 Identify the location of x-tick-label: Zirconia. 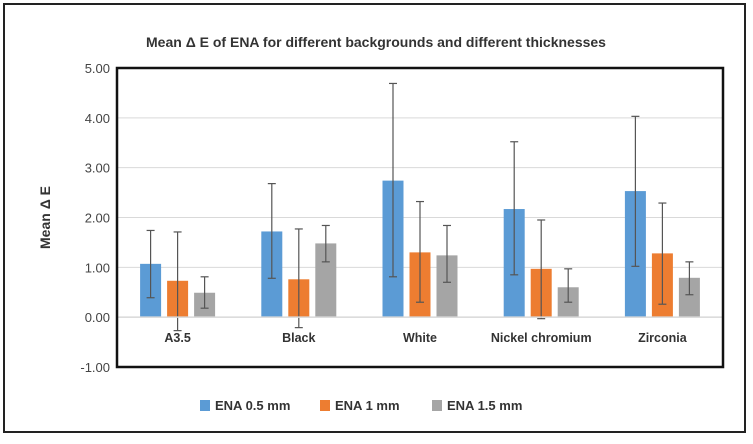
(663, 338).